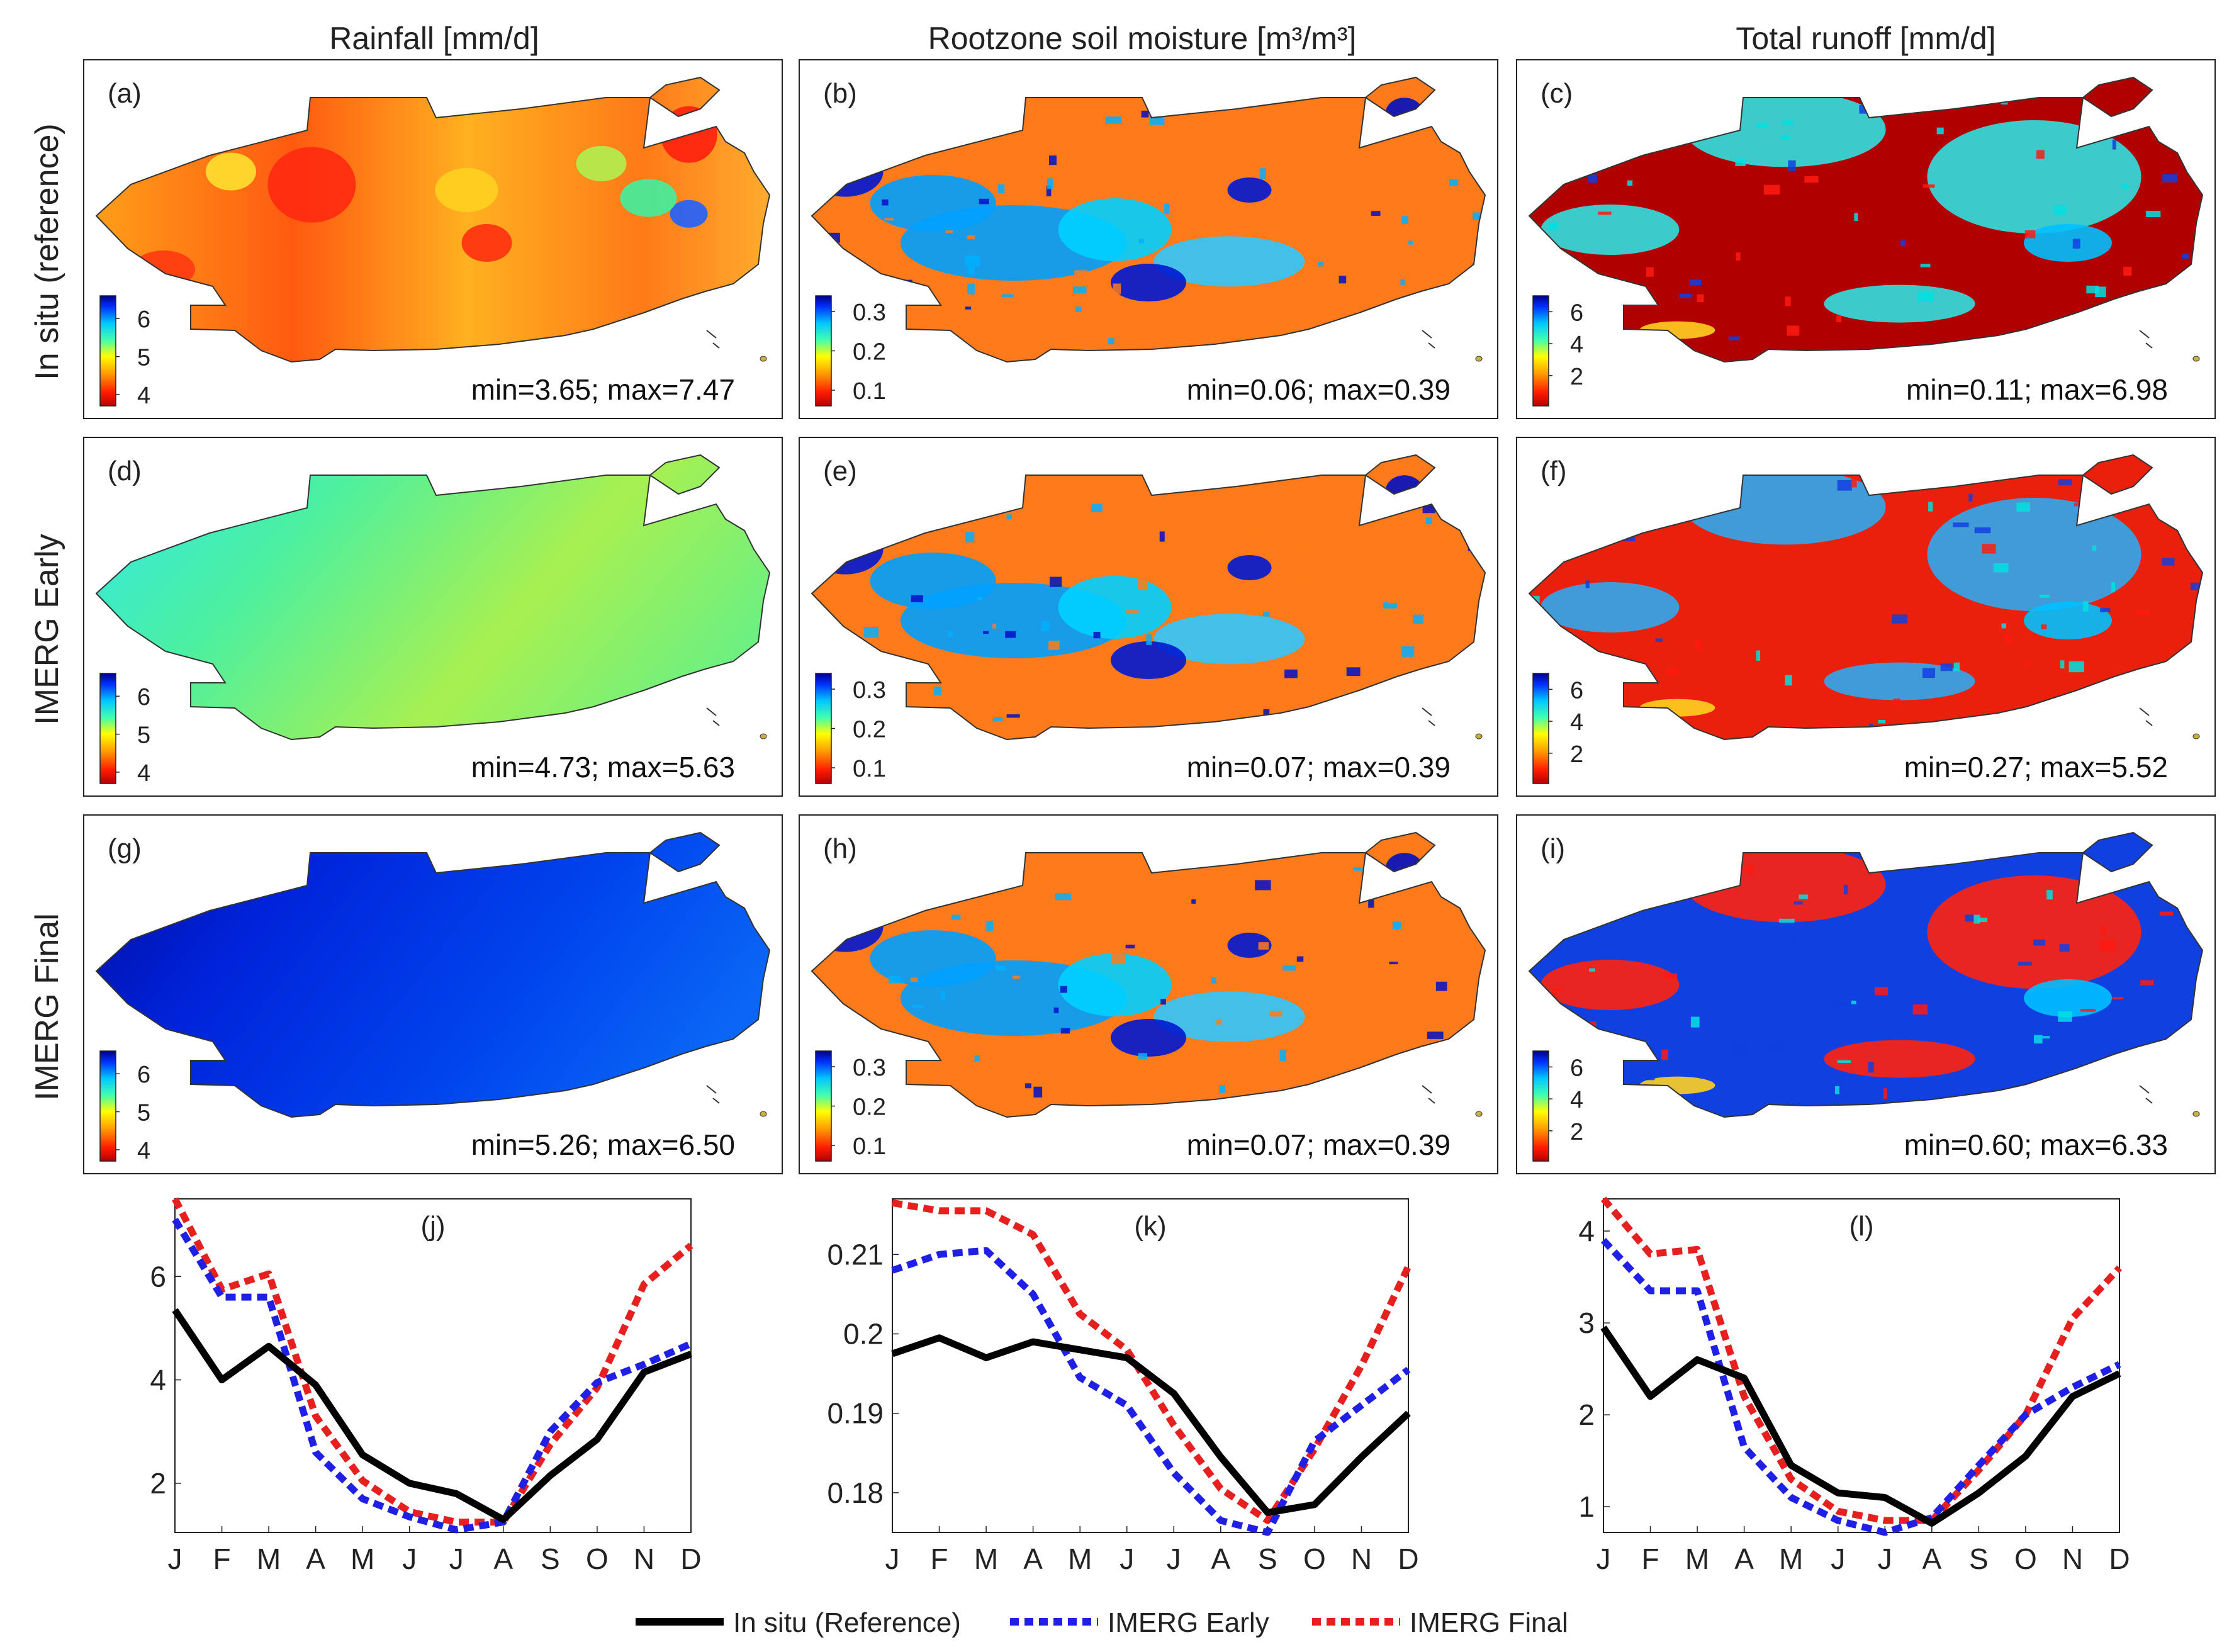 Image resolution: width=2234 pixels, height=1652 pixels. Describe the element at coordinates (1314, 1558) in the screenshot. I see `x-tick-label: O` at that location.